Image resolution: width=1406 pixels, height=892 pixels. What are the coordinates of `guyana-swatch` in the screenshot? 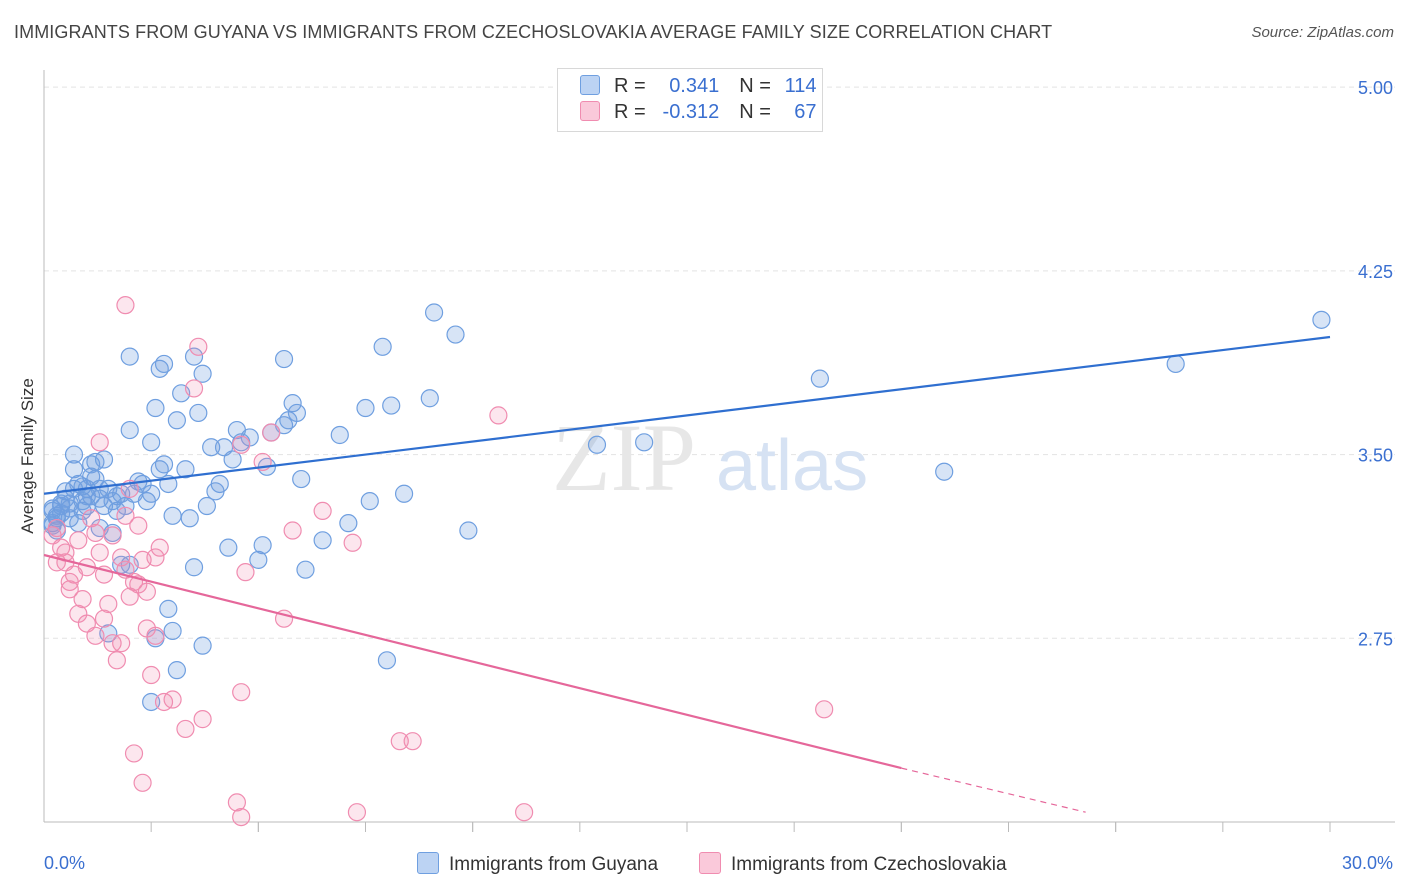 It's located at (590, 85).